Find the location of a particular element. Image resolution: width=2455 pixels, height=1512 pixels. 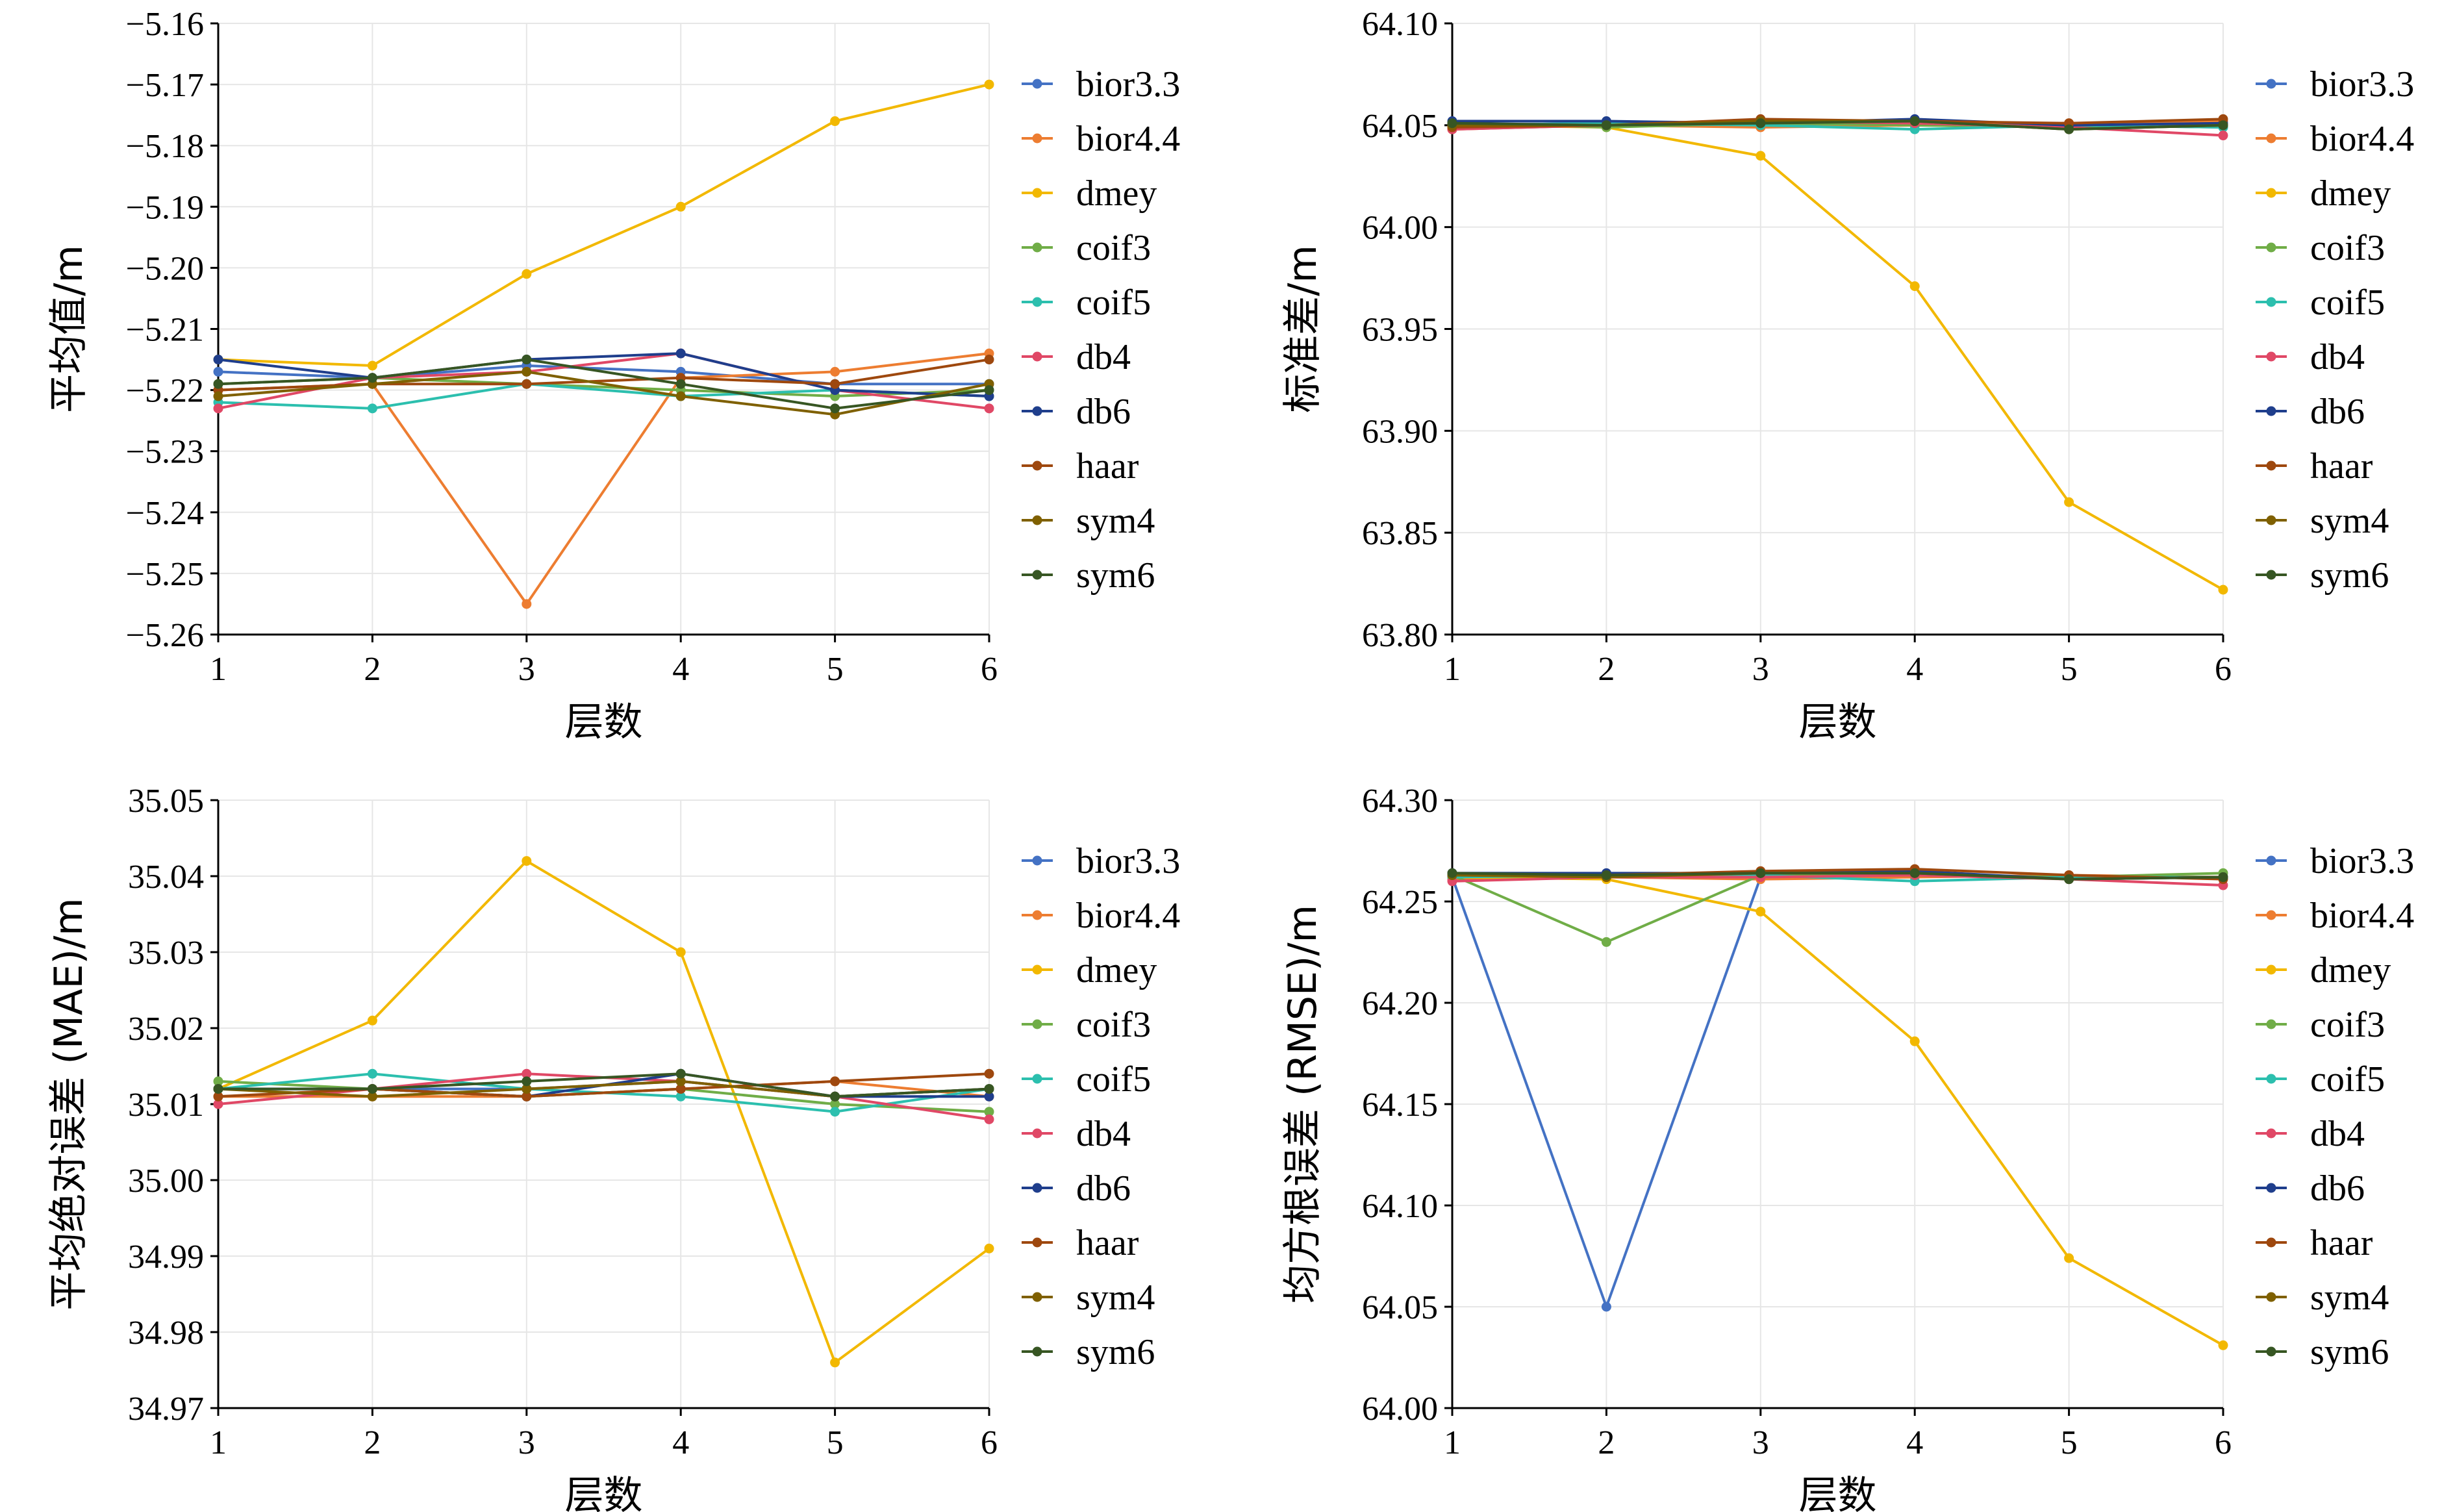

y-tick-label: −5.20 is located at coordinates (165, 268).